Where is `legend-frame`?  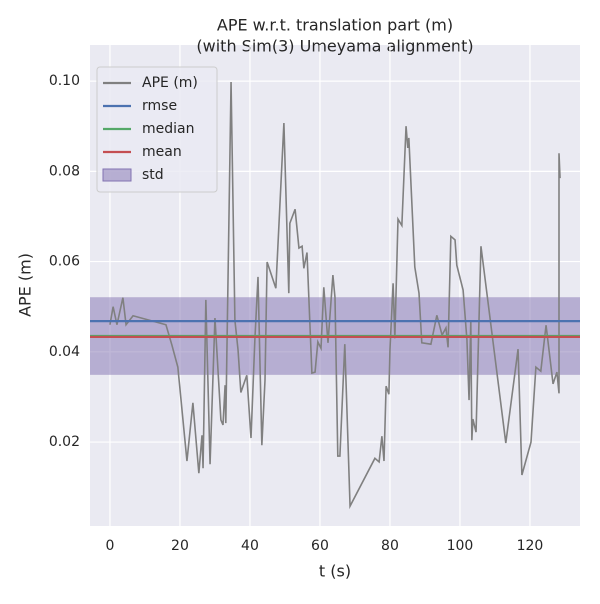 legend-frame is located at coordinates (157, 129).